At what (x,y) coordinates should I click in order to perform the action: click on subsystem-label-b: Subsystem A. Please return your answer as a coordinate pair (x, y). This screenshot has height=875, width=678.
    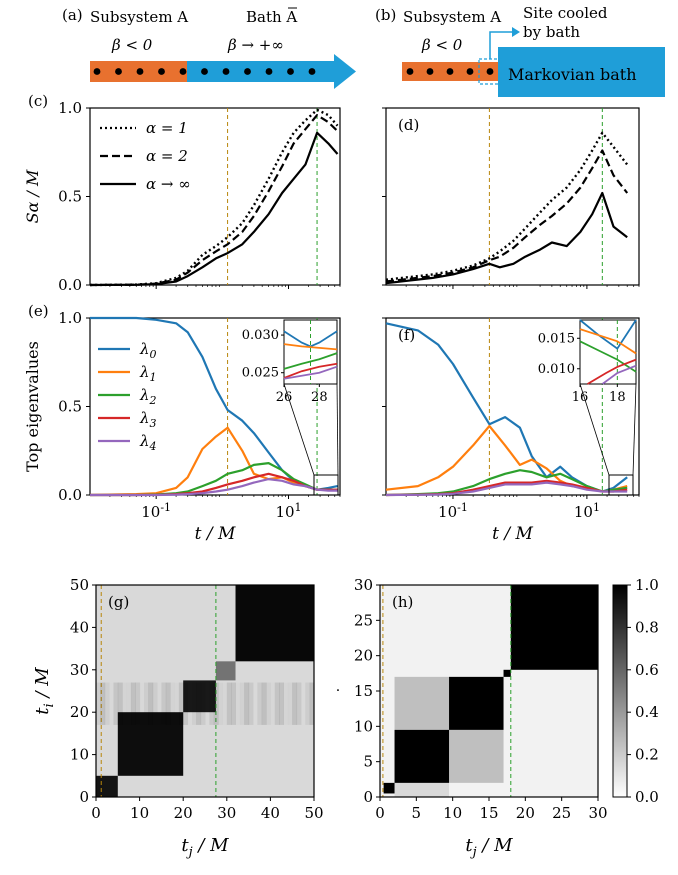
    Looking at the image, I should click on (452, 17).